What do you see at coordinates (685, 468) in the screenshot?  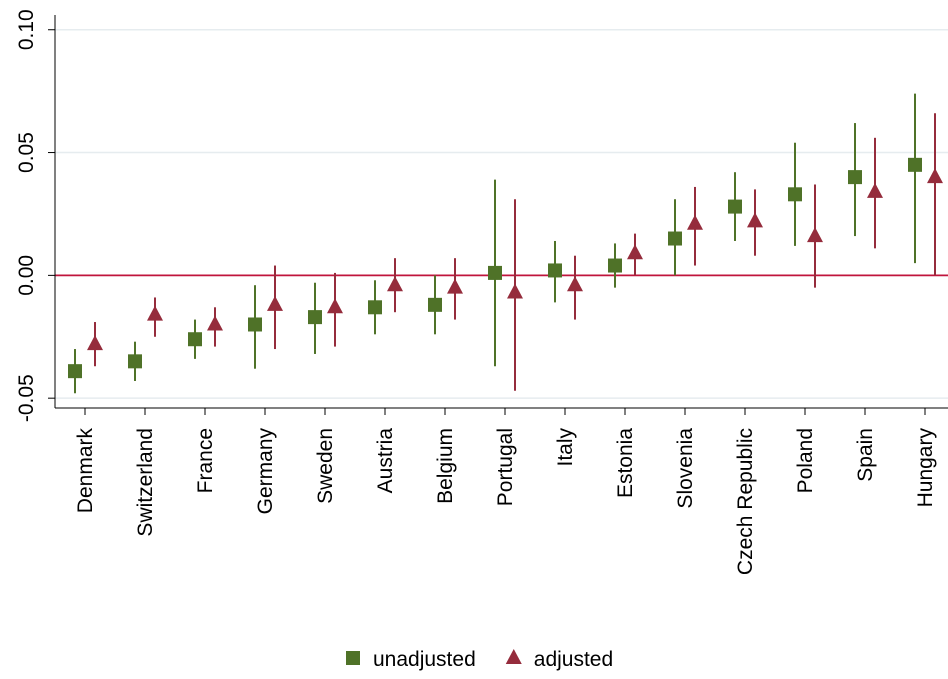 I see `x-tick-label: Slovenia` at bounding box center [685, 468].